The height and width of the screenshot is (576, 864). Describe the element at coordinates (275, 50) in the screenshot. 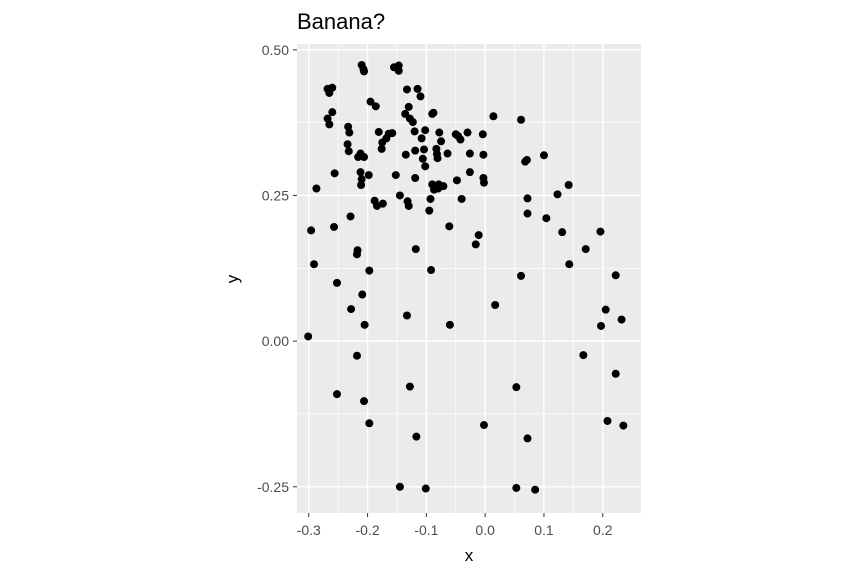

I see `y-tick-label: 0.50` at that location.